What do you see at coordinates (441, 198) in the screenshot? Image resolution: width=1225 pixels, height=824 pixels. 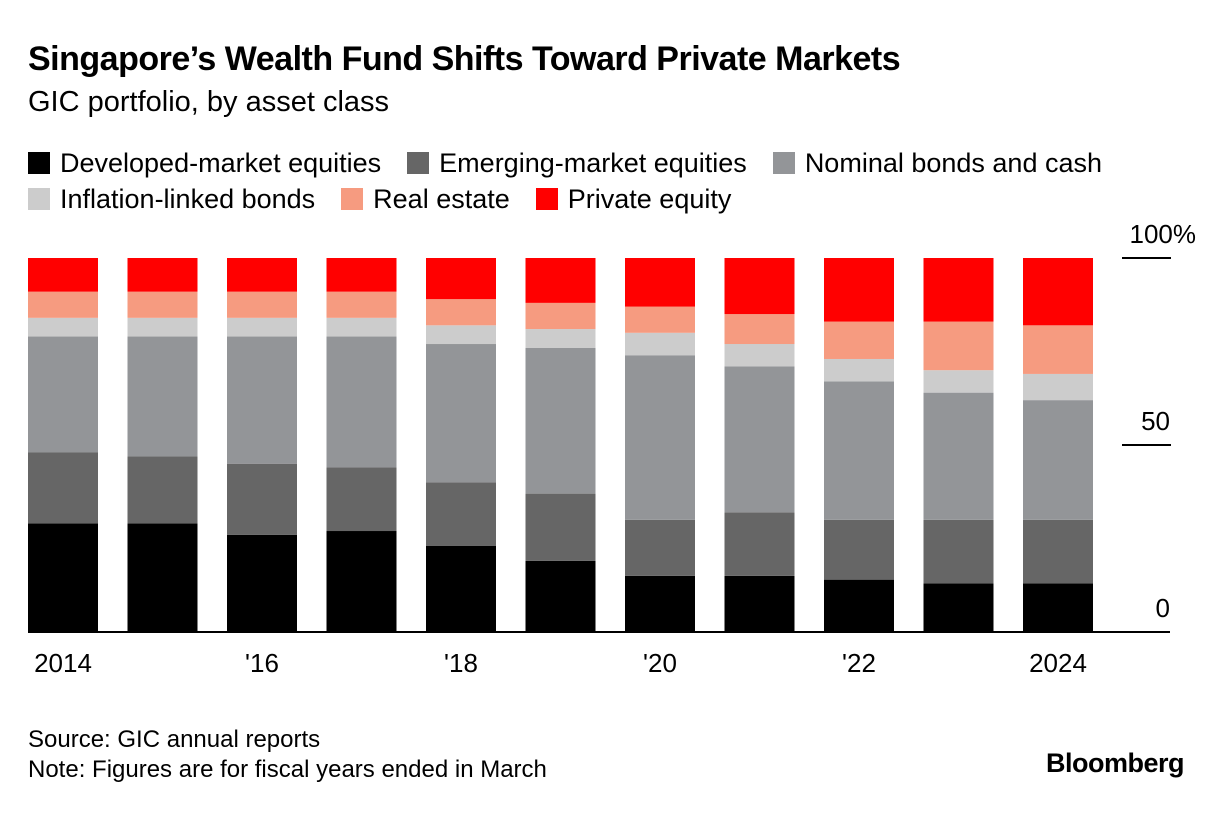 I see `legend-label: Real estate` at bounding box center [441, 198].